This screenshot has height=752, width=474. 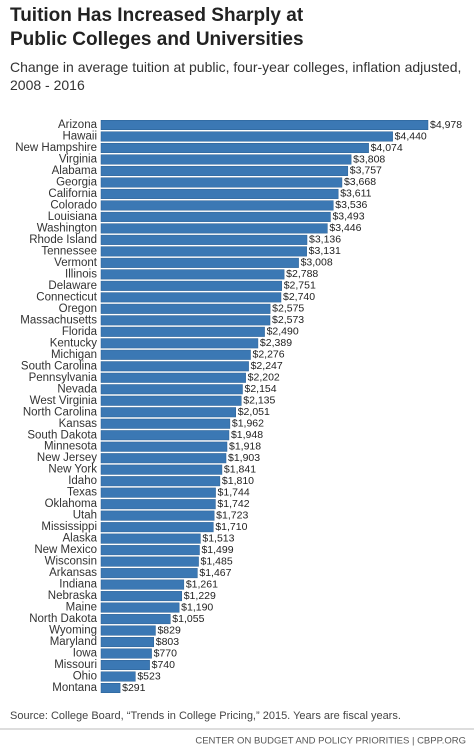 What do you see at coordinates (254, 412) in the screenshot?
I see `value-label: $2,051` at bounding box center [254, 412].